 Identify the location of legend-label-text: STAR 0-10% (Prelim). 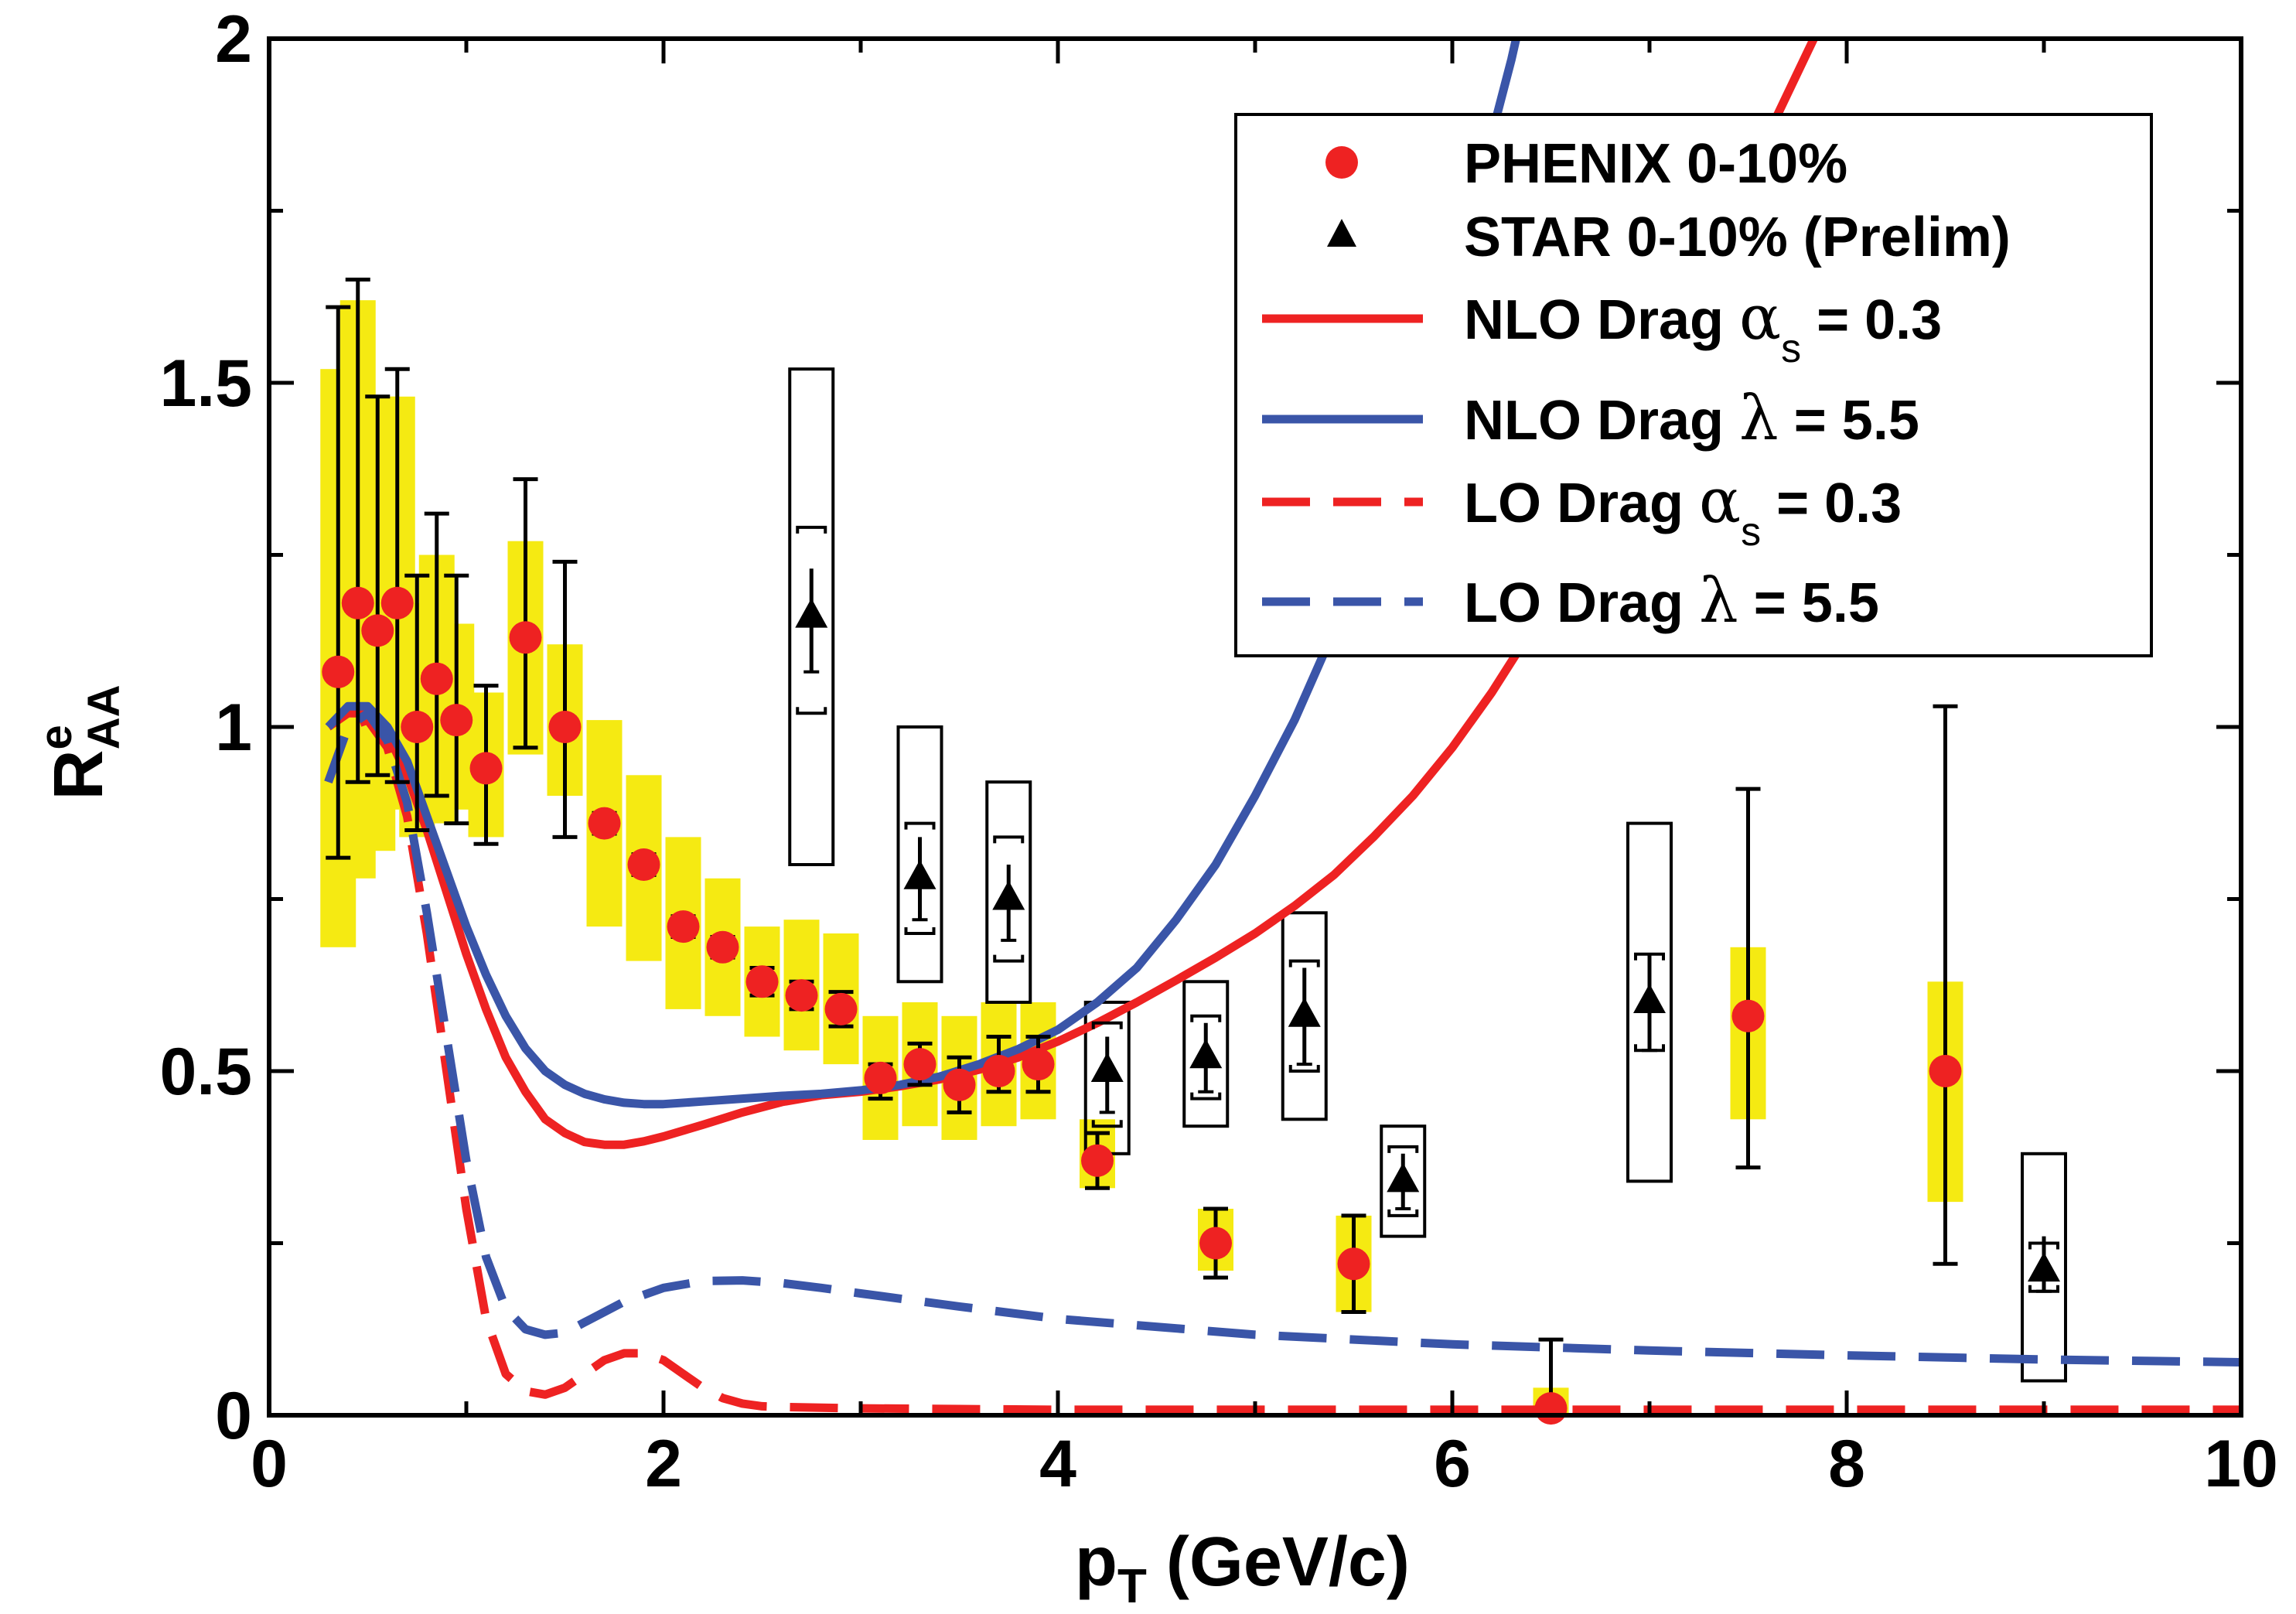
(1737, 237).